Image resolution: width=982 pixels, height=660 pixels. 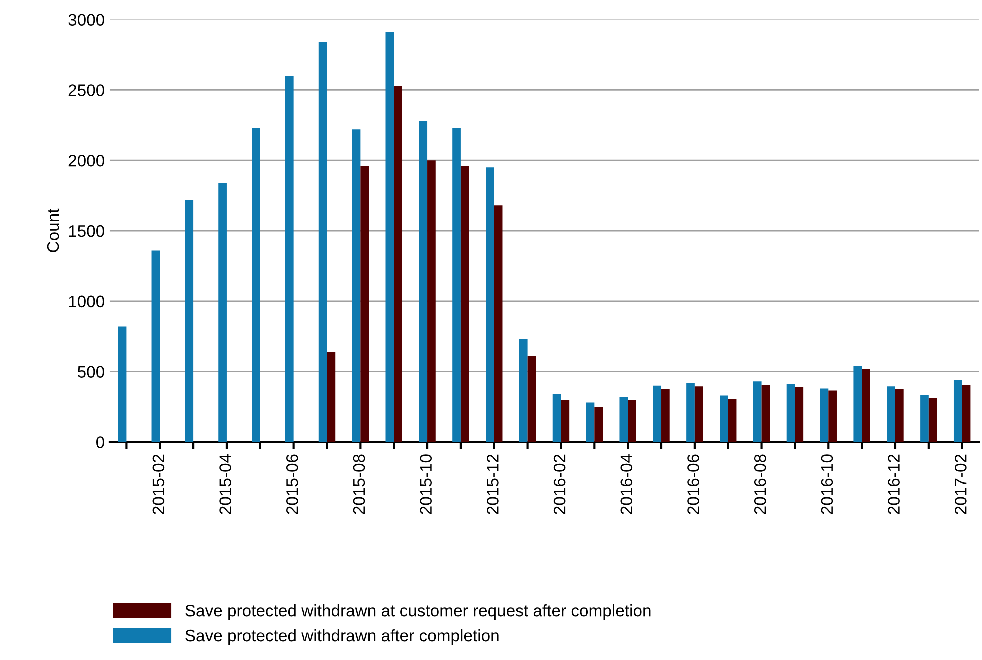 What do you see at coordinates (626, 484) in the screenshot?
I see `x-tick-label: 2016-04` at bounding box center [626, 484].